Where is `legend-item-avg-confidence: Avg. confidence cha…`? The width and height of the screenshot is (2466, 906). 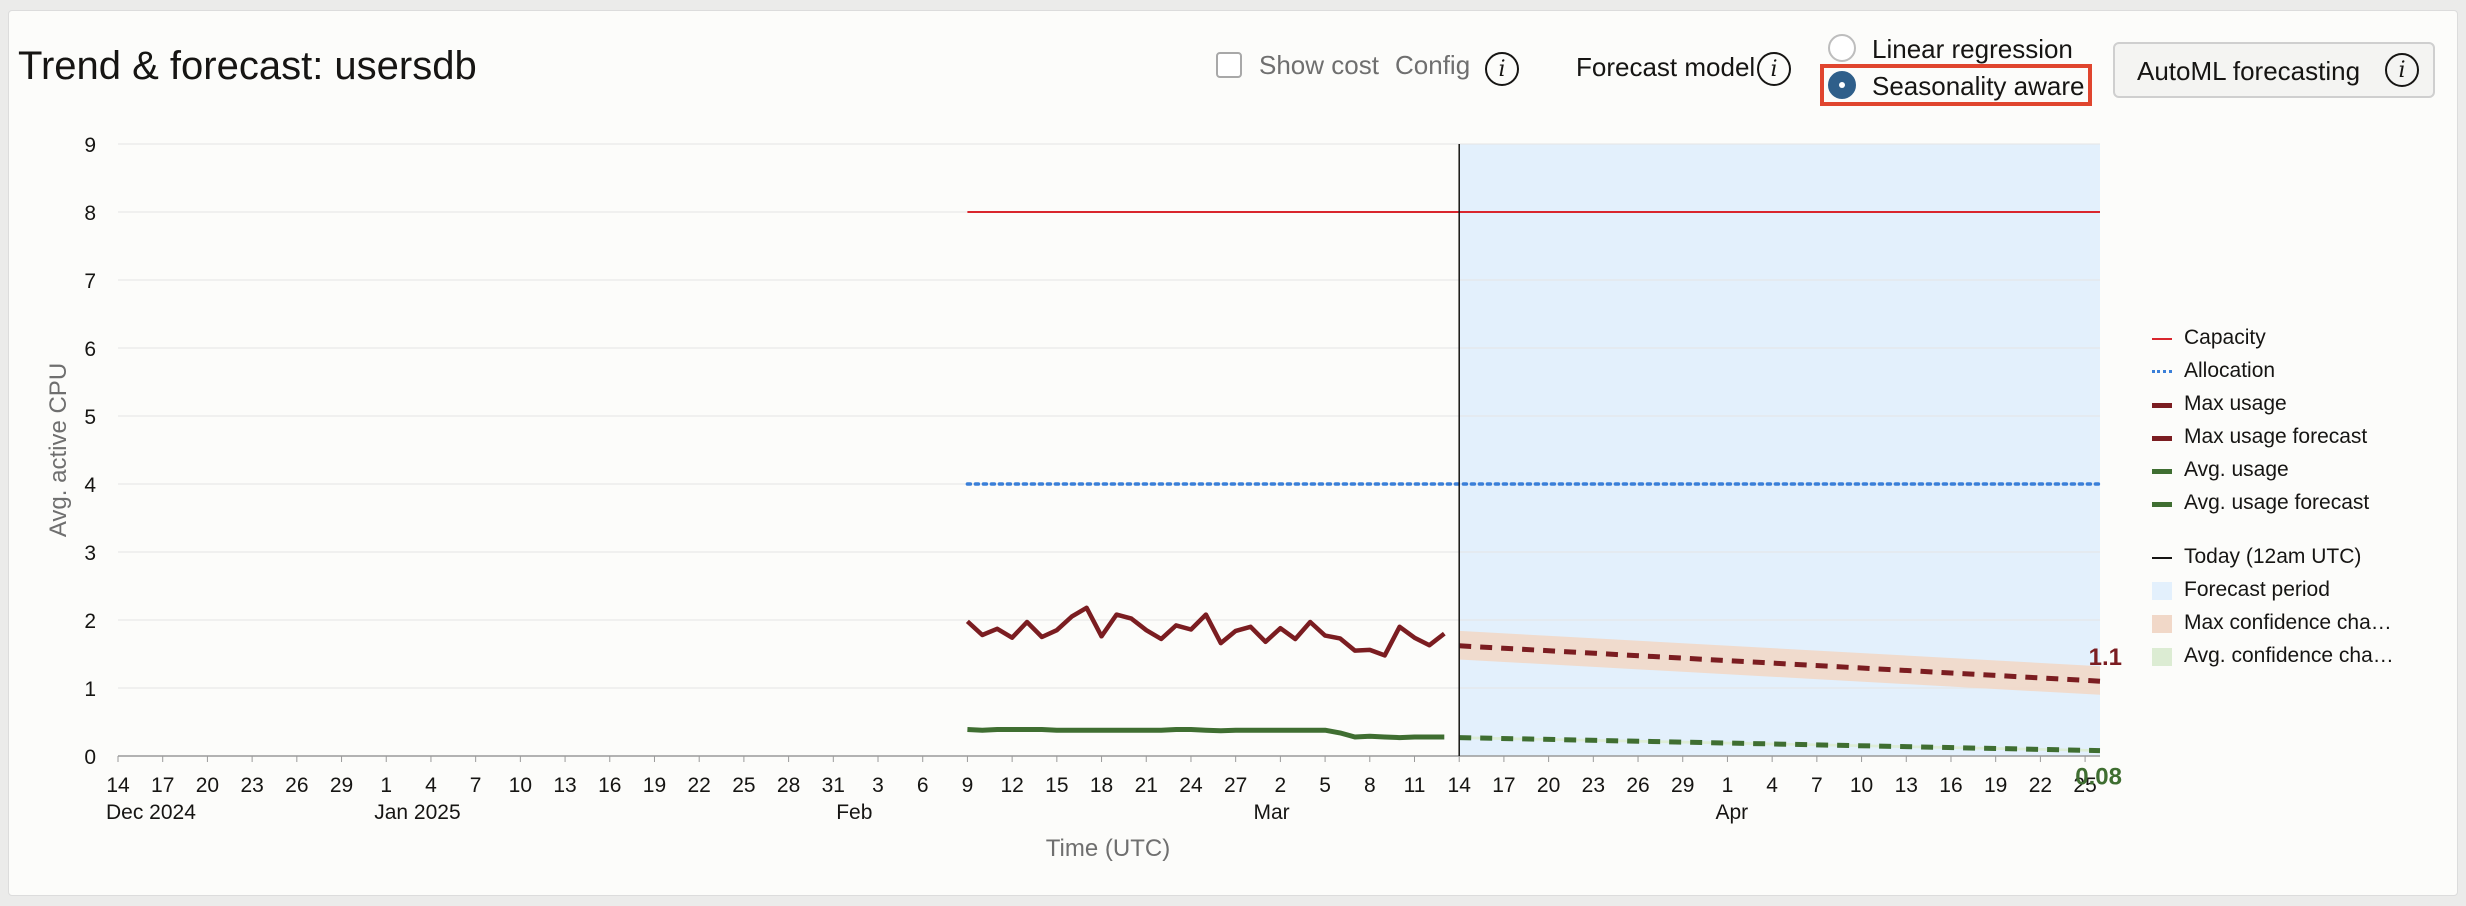
legend-item-avg-confidence: Avg. confidence cha… is located at coordinates (2287, 657).